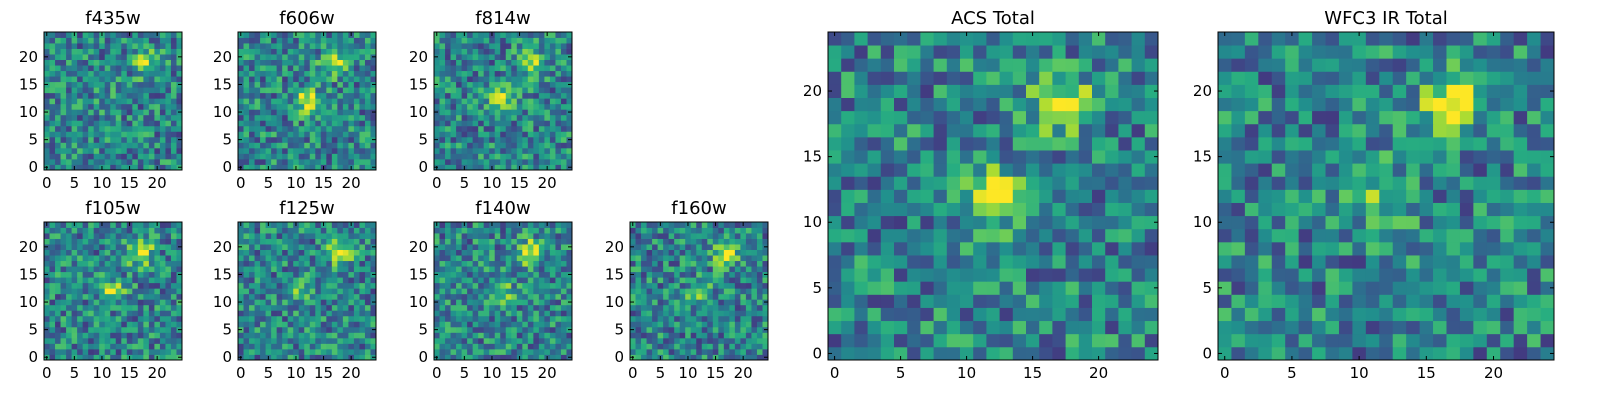  Describe the element at coordinates (743, 373) in the screenshot. I see `x-tick-label: 20` at that location.